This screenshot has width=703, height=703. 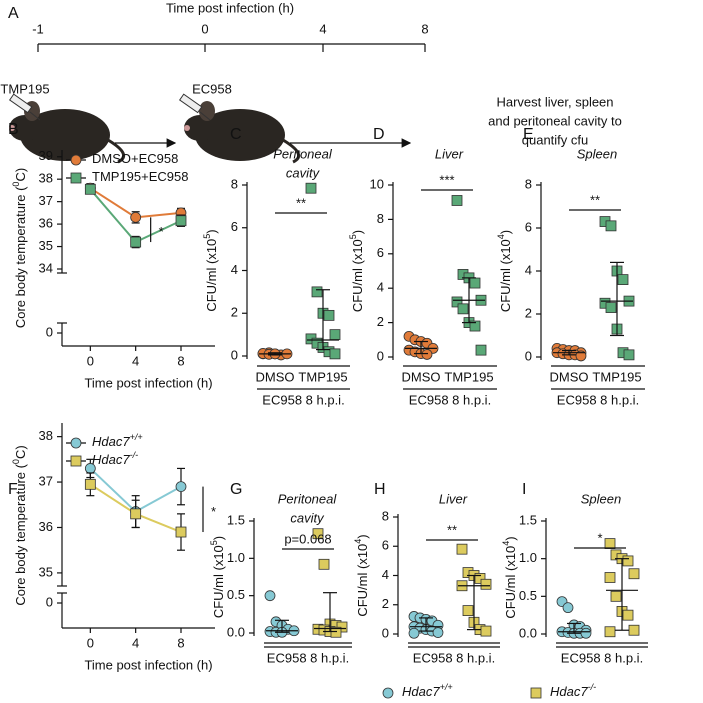 What do you see at coordinates (136, 437) in the screenshot?
I see `legend-label-part: +/+` at bounding box center [136, 437].